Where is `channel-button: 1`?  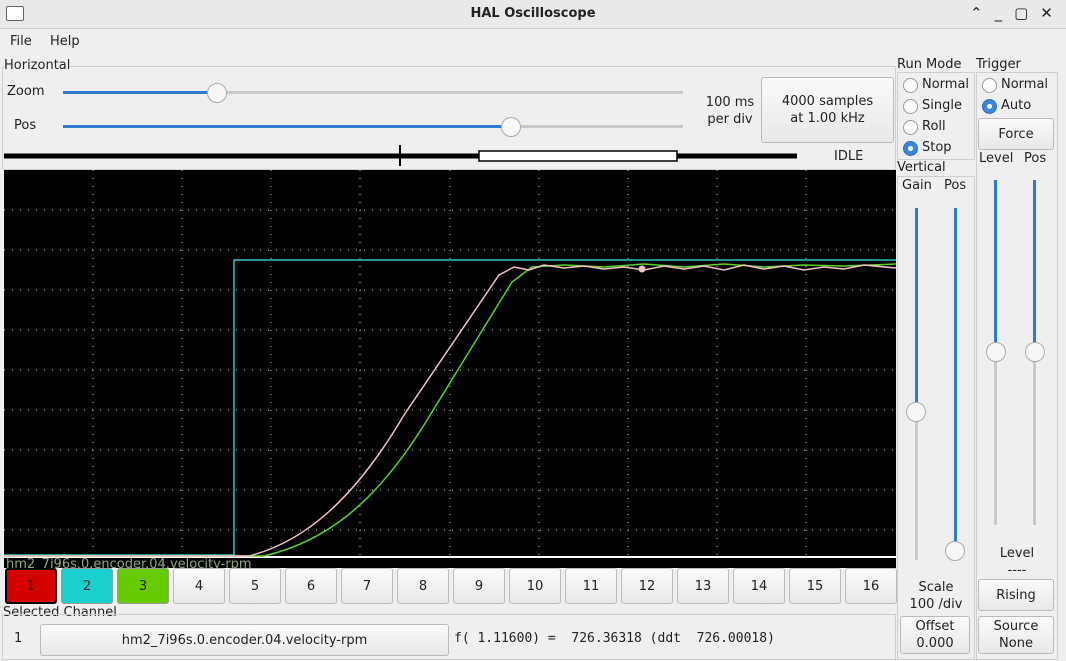 channel-button: 1 is located at coordinates (31, 586).